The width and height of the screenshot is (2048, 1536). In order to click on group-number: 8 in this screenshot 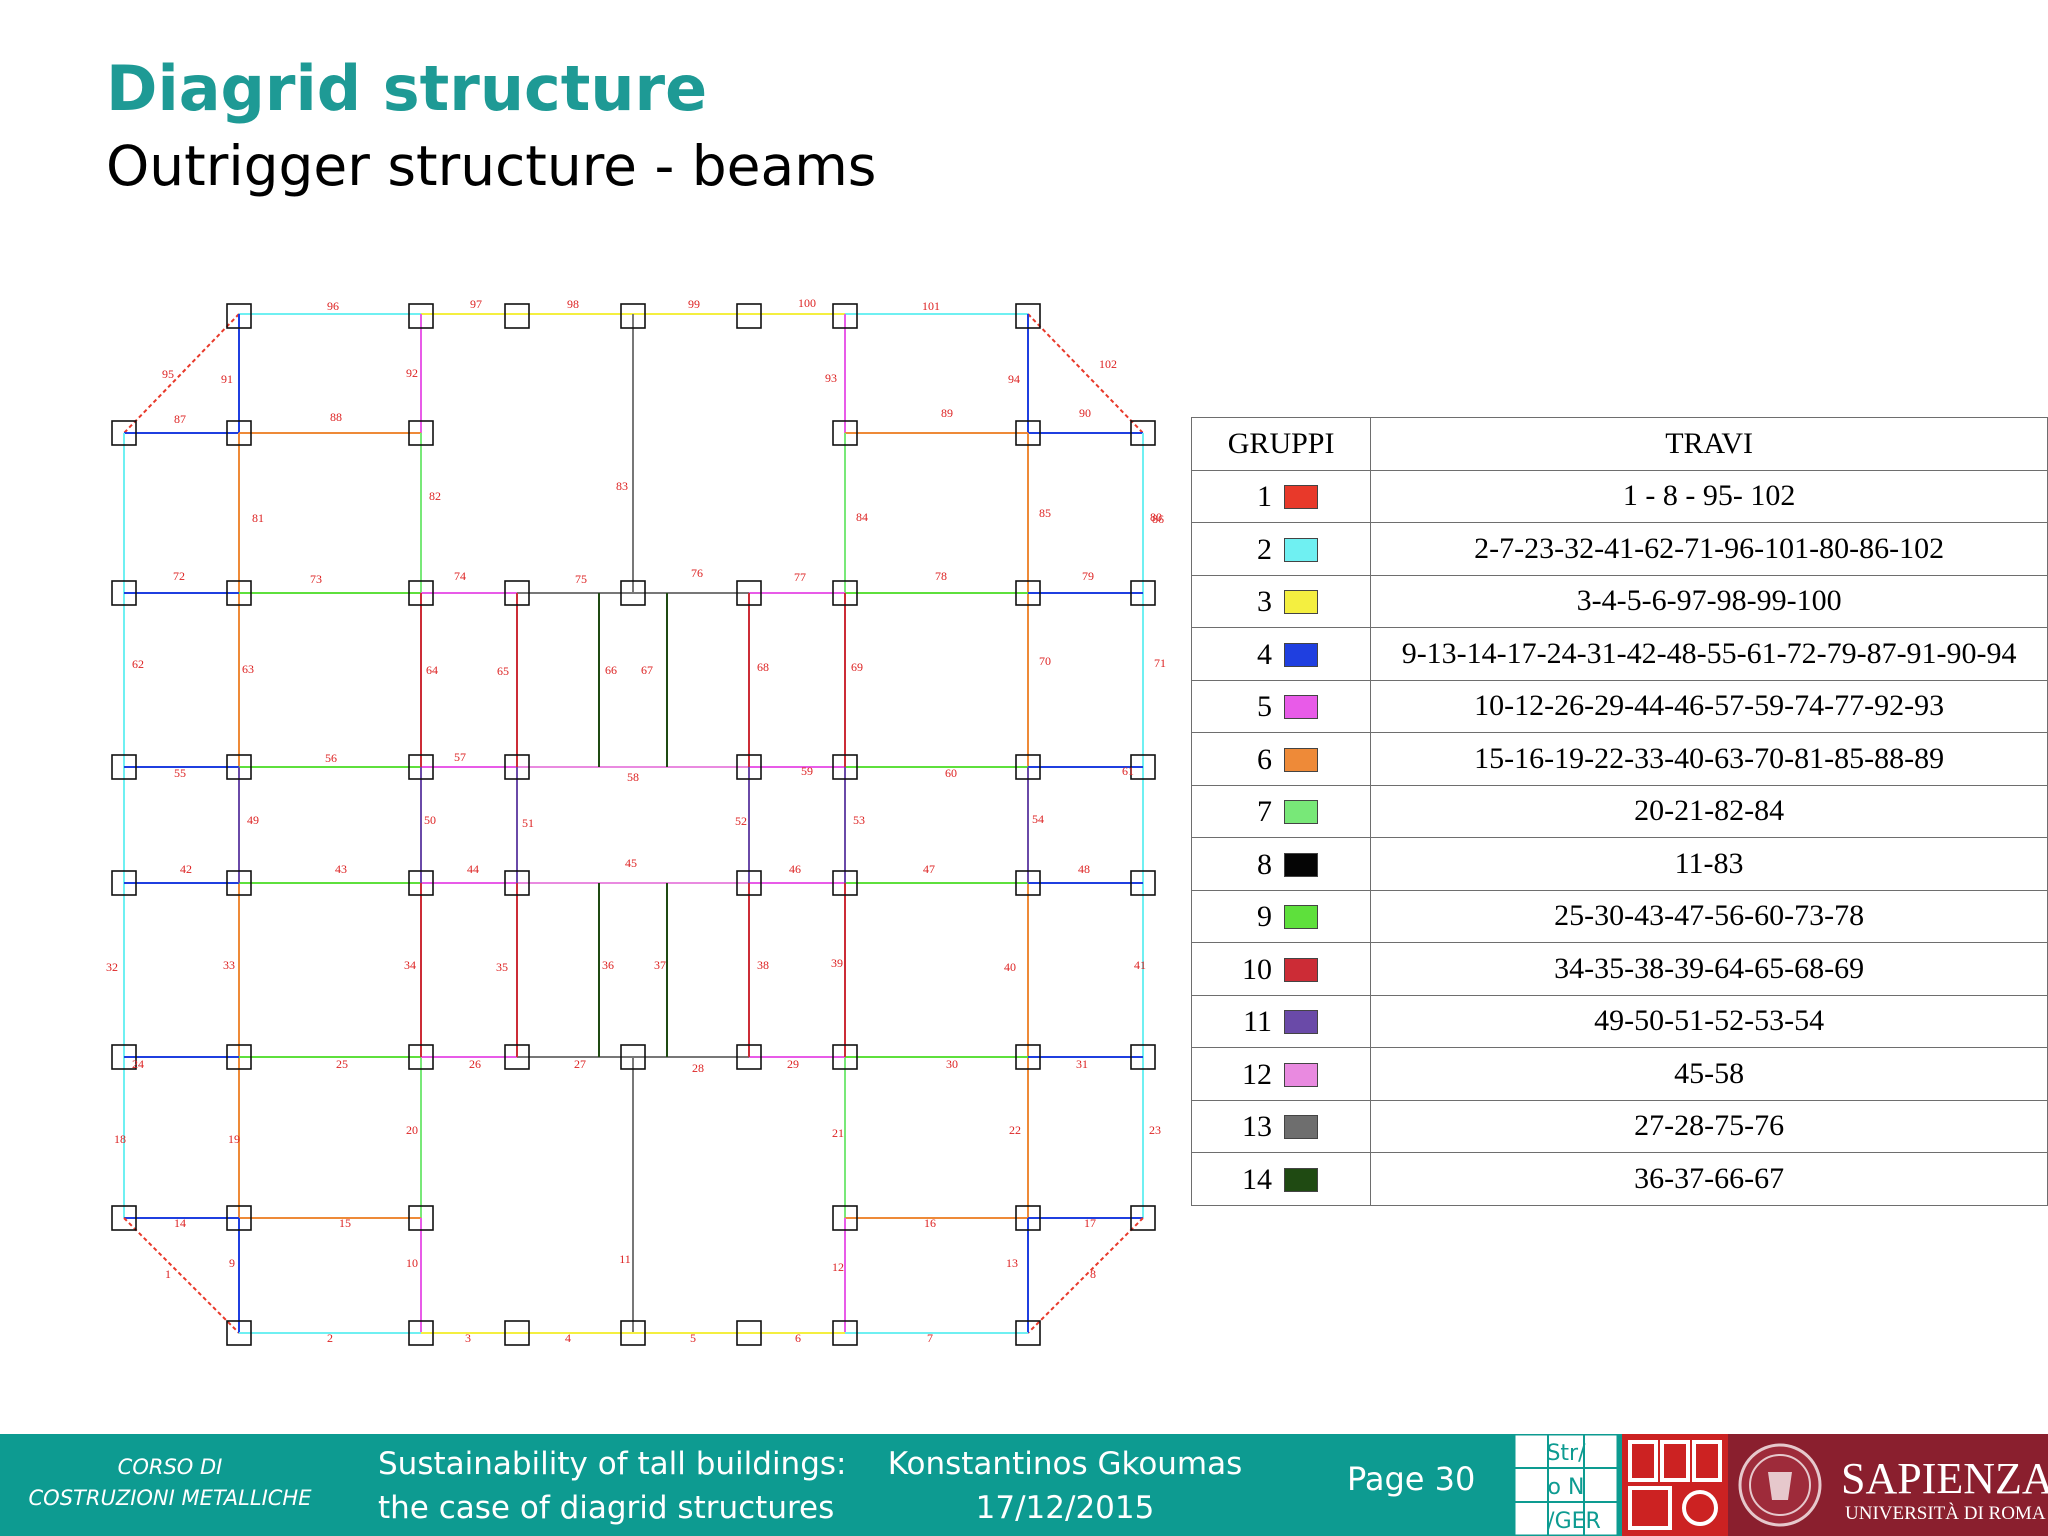, I will do `click(1264, 864)`.